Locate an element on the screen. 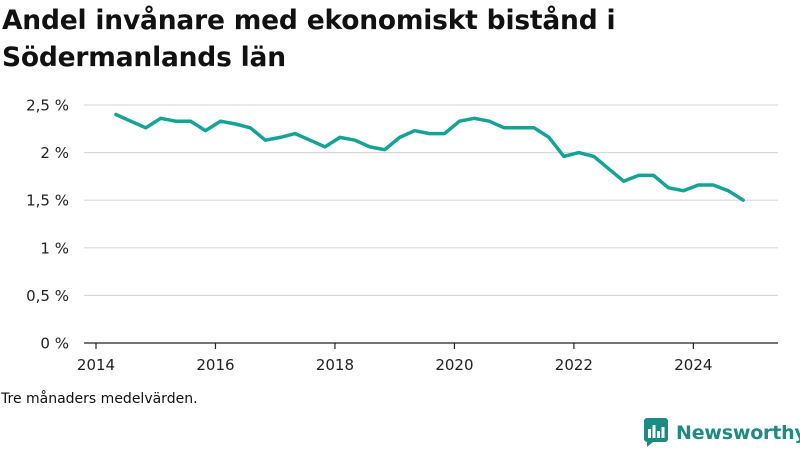 Image resolution: width=800 pixels, height=450 pixels. y-tick-label: 0,5 % is located at coordinates (47, 296).